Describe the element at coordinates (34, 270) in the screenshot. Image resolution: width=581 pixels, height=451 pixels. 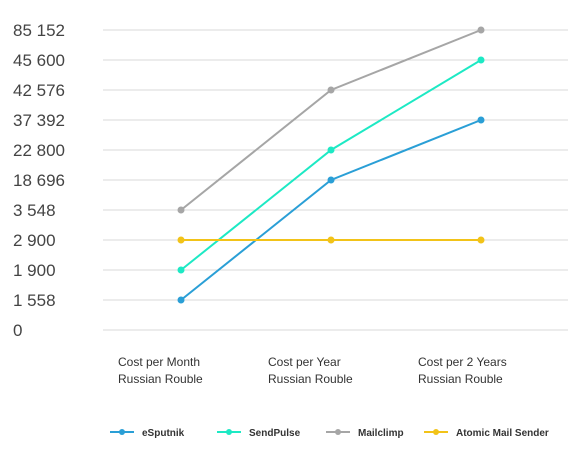
I see `y-tick-label: 1 900` at that location.